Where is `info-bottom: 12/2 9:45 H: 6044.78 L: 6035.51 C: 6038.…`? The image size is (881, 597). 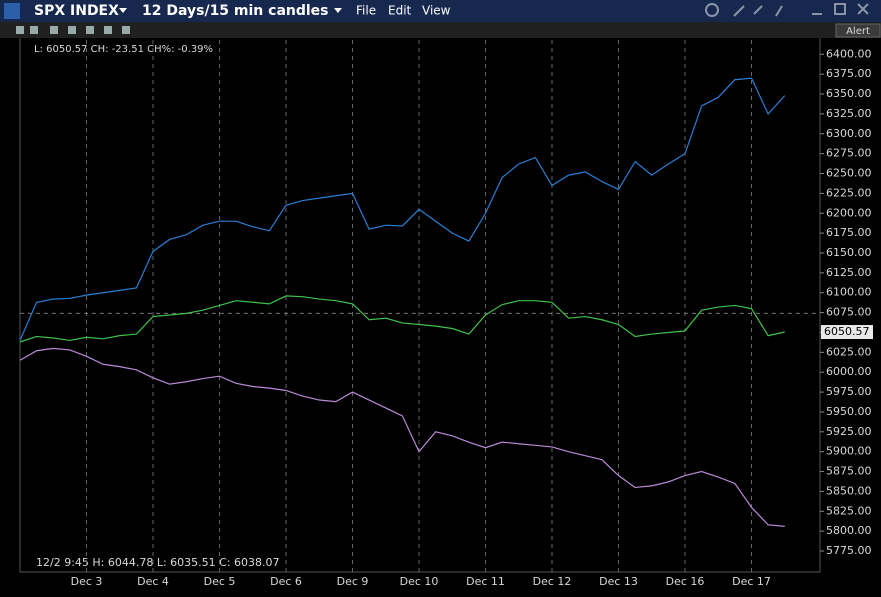 info-bottom: 12/2 9:45 H: 6044.78 L: 6035.51 C: 6038.… is located at coordinates (158, 562).